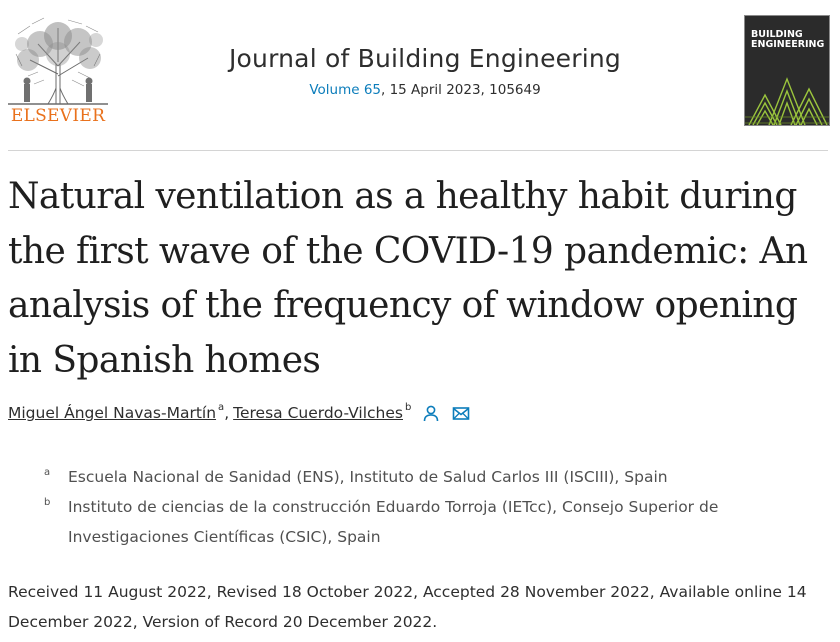  What do you see at coordinates (787, 101) in the screenshot?
I see `cover-building-art` at bounding box center [787, 101].